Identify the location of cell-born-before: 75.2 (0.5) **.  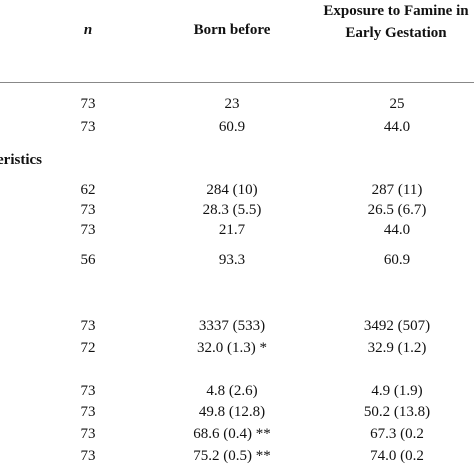
(232, 456).